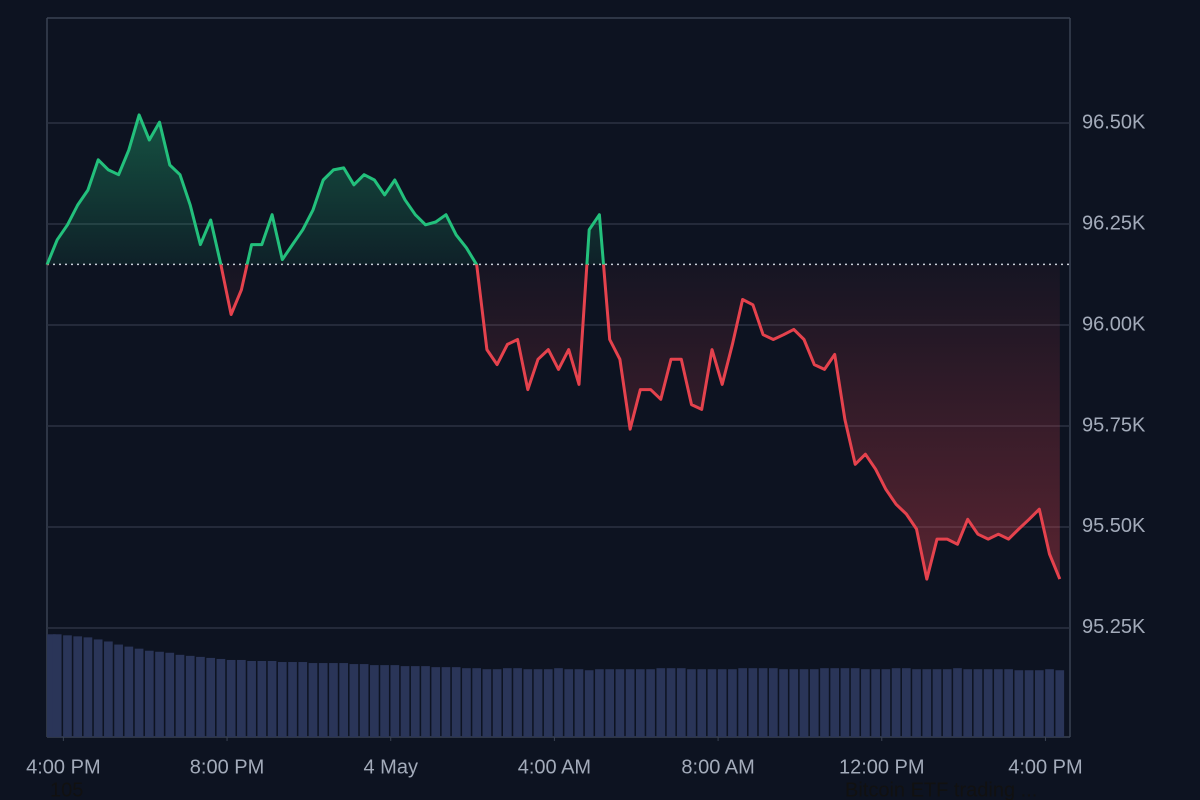 The width and height of the screenshot is (1200, 800). I want to click on x-tick-label: 12:00 PM, so click(882, 767).